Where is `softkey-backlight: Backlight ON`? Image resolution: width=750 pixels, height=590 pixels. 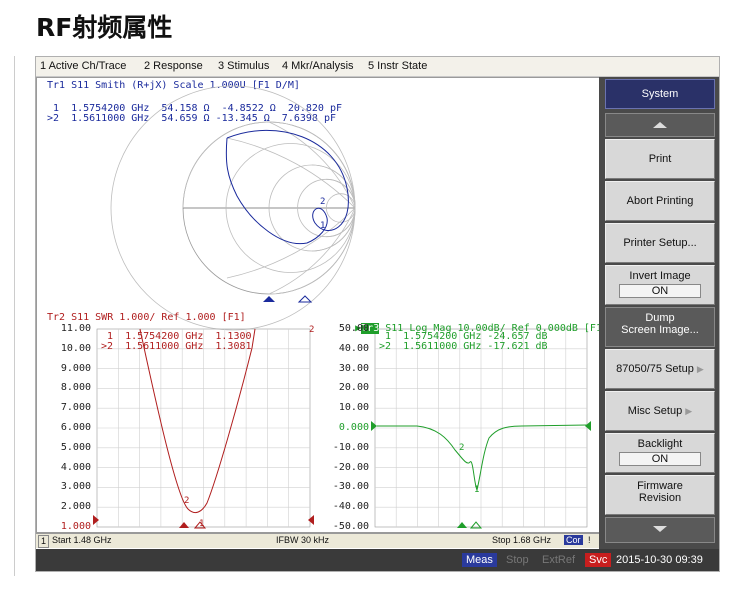 softkey-backlight: Backlight ON is located at coordinates (660, 453).